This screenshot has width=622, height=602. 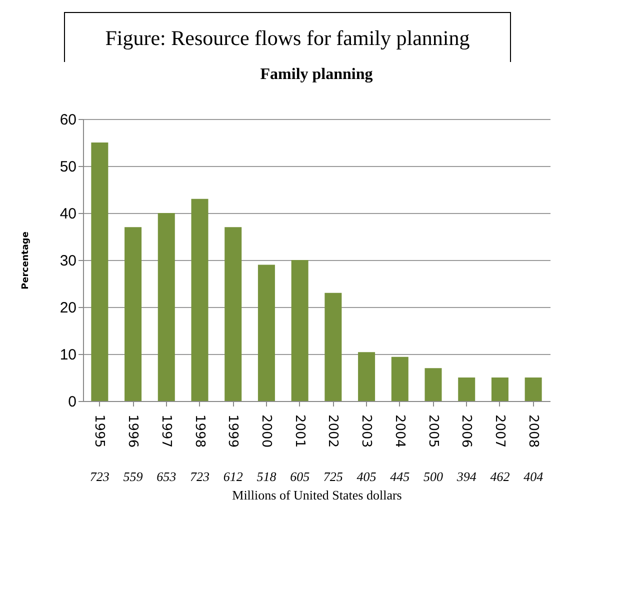 What do you see at coordinates (132, 431) in the screenshot?
I see `x-tick-label: 1996` at bounding box center [132, 431].